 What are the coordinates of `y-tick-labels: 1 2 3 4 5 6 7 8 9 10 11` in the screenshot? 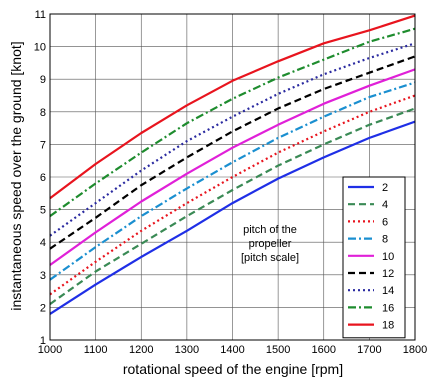 It's located at (40, 178).